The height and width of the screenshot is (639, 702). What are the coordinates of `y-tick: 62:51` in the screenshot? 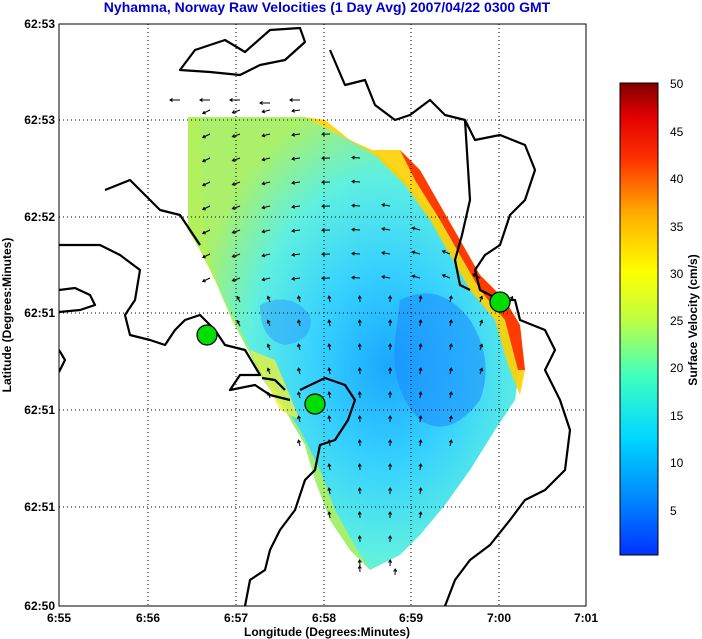 It's located at (39, 507).